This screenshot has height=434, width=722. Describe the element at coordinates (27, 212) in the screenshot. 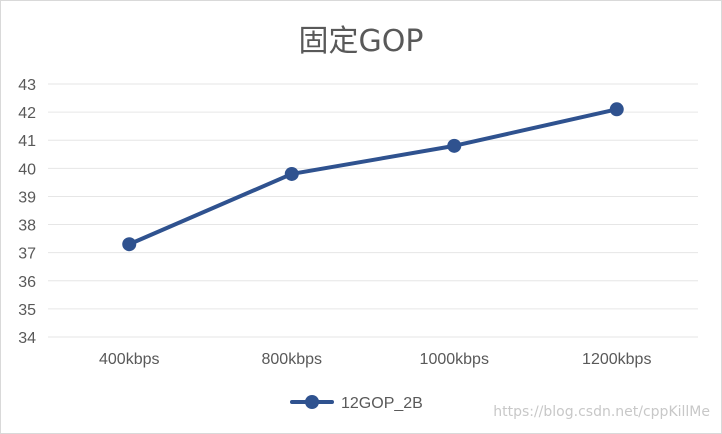

I see `y-axis-ticks: 34 35 36 37 38 39 40 41 42 43` at that location.